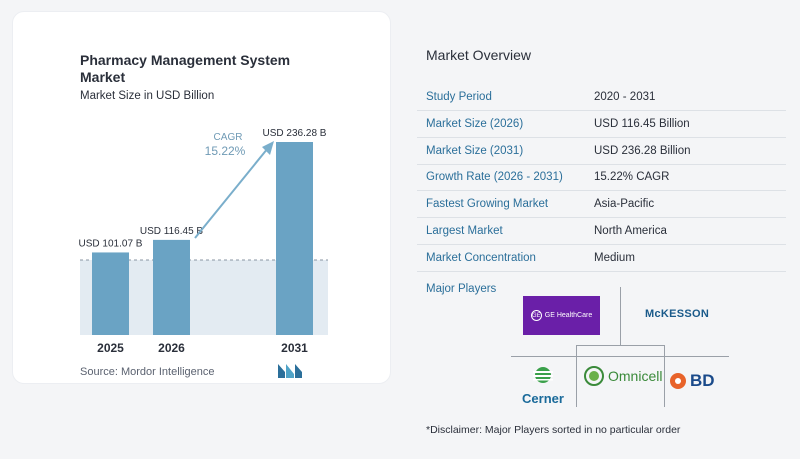  I want to click on overview-row: Market Size (2031) USD 236.28 Billion, so click(601, 151).